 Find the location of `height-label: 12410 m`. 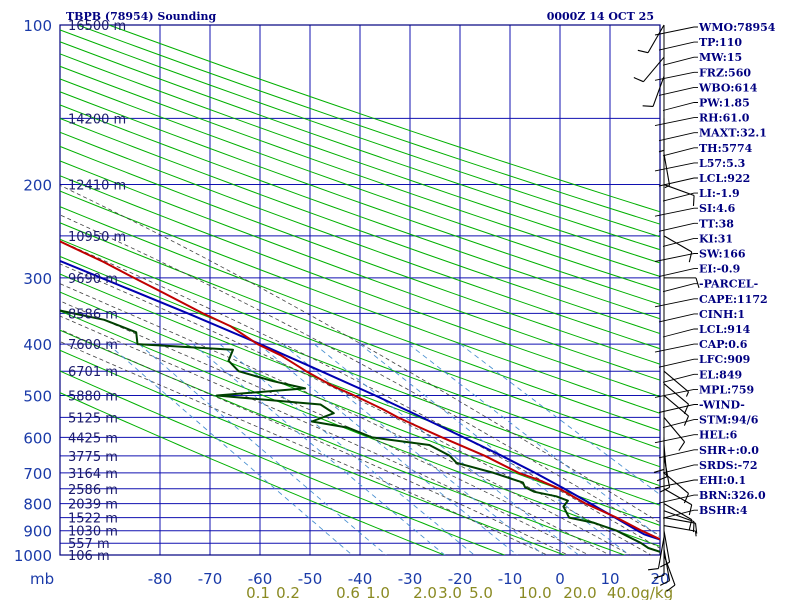

height-label: 12410 m is located at coordinates (97, 186).